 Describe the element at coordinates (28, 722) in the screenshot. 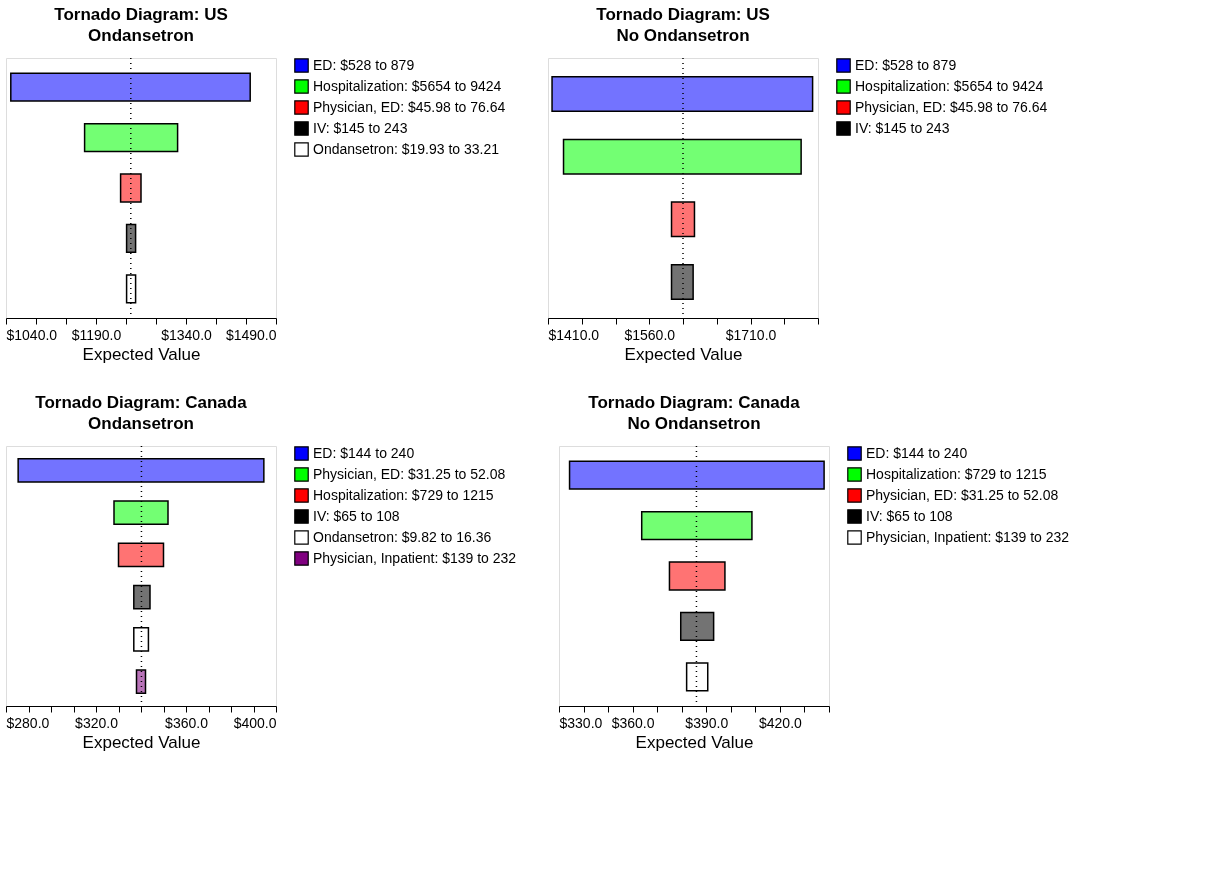

I see `x-tick-label: $280.0` at that location.